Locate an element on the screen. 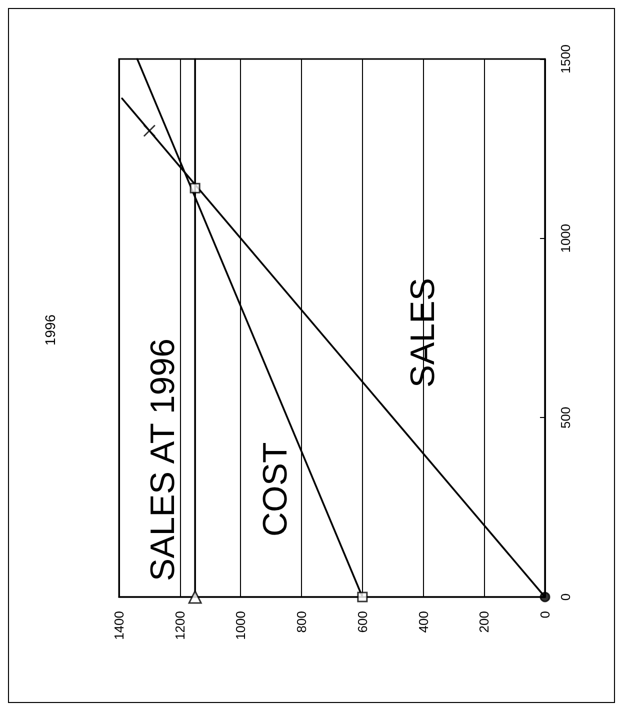 The height and width of the screenshot is (709, 621). text: 1996 is located at coordinates (50, 330).